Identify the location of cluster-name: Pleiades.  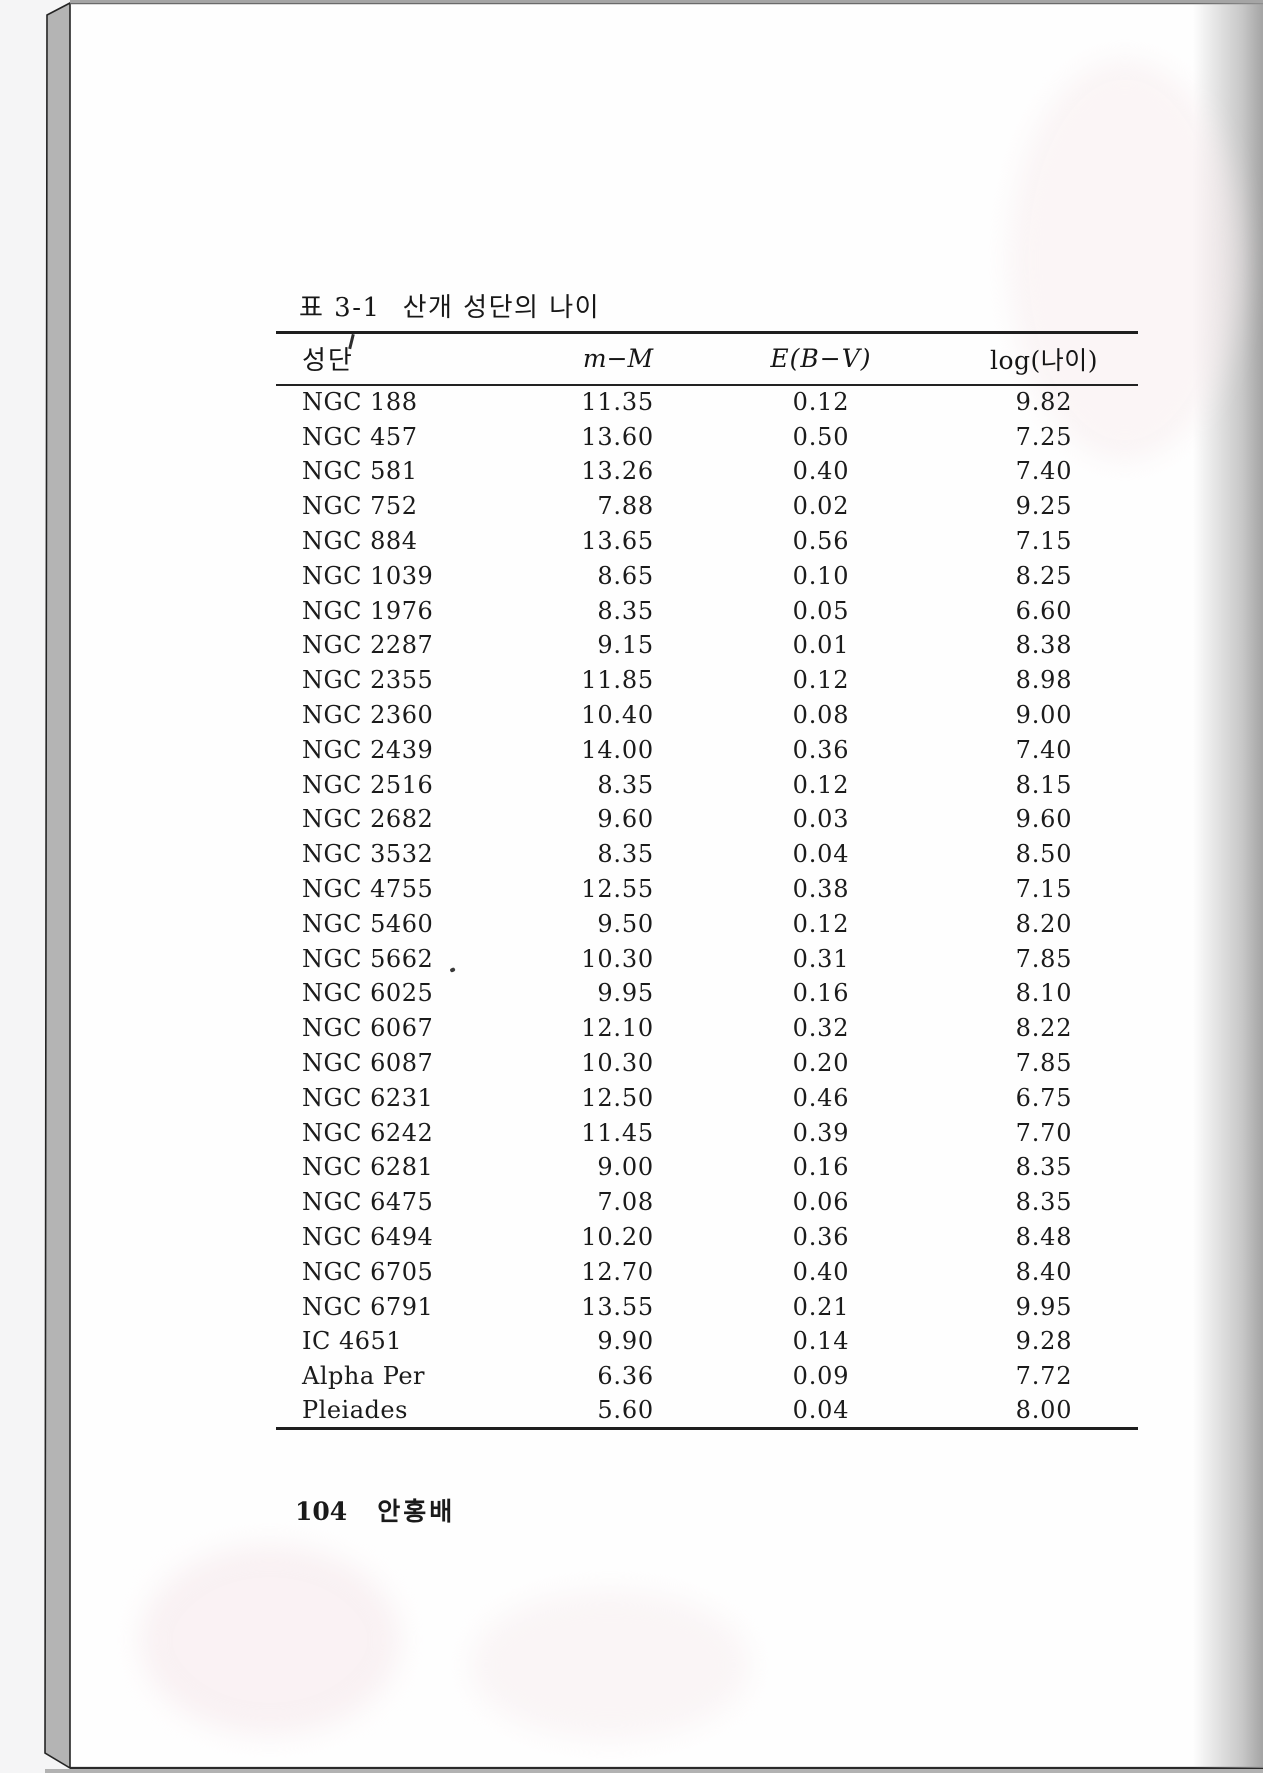
(355, 1410).